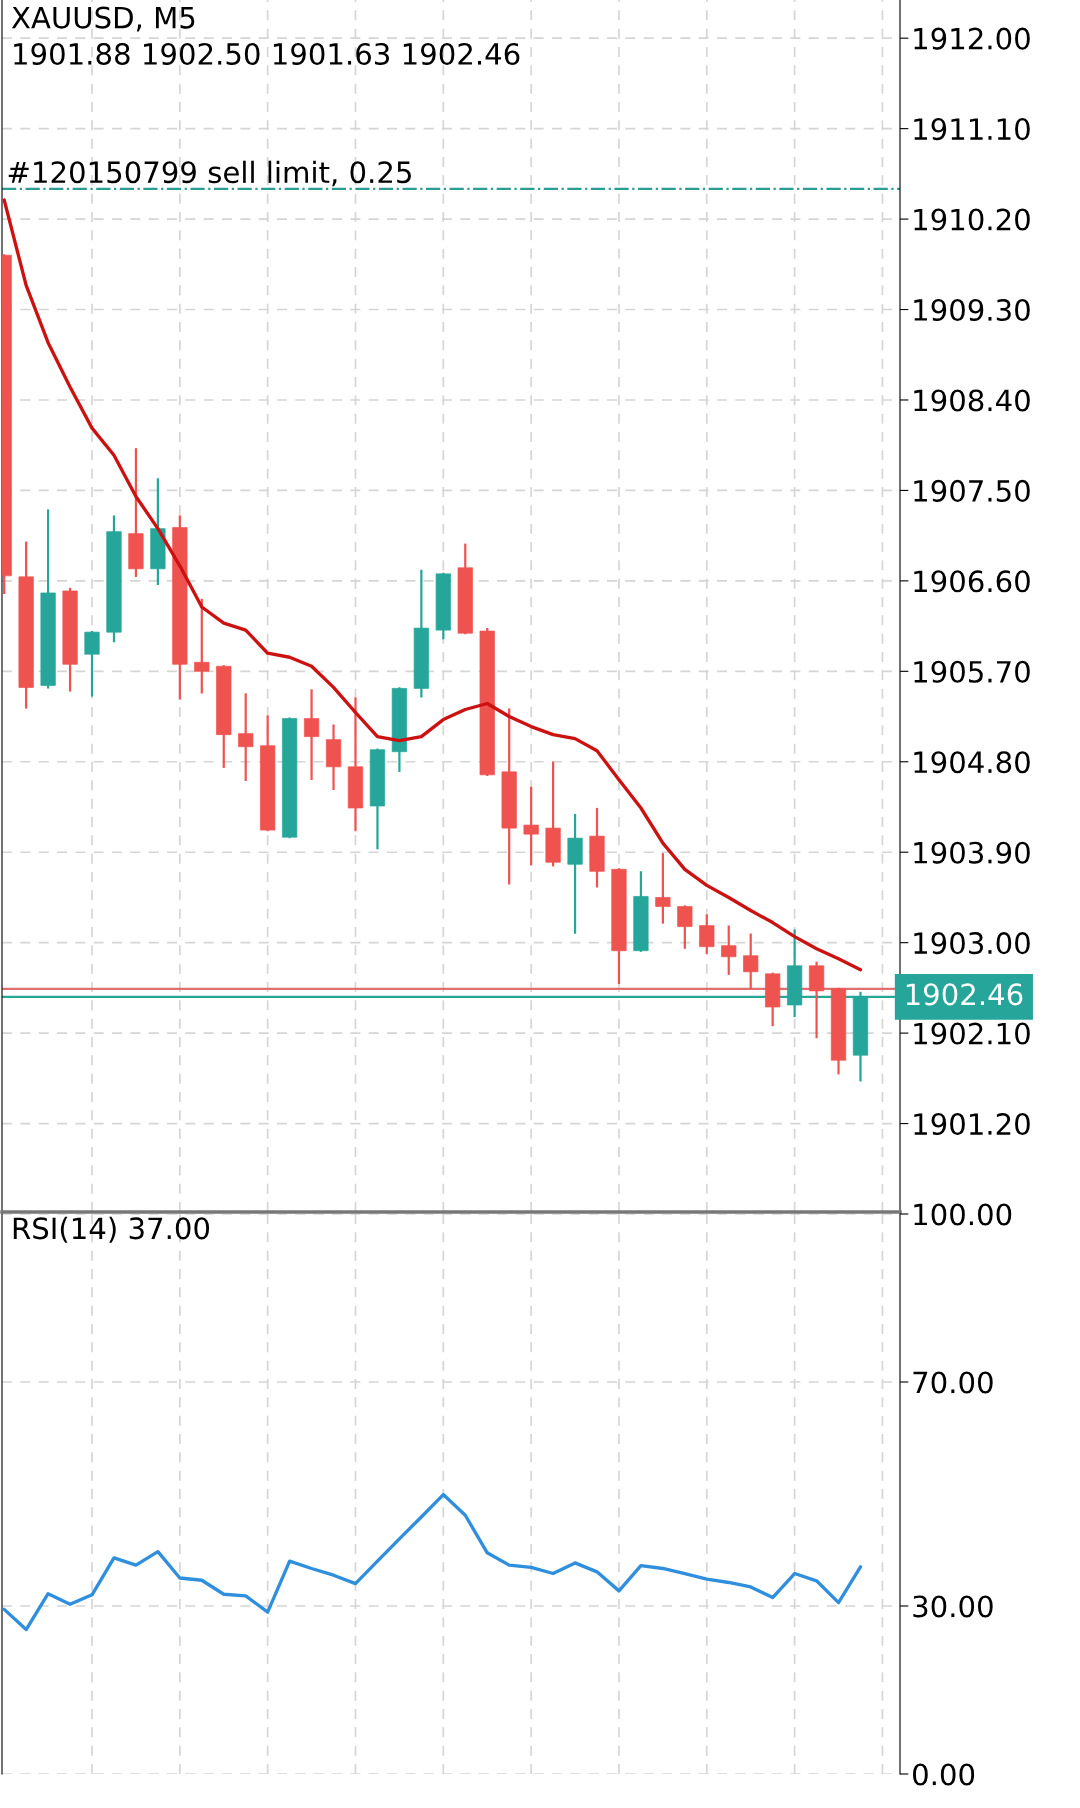  I want to click on y-tick-label: 1904.80, so click(972, 762).